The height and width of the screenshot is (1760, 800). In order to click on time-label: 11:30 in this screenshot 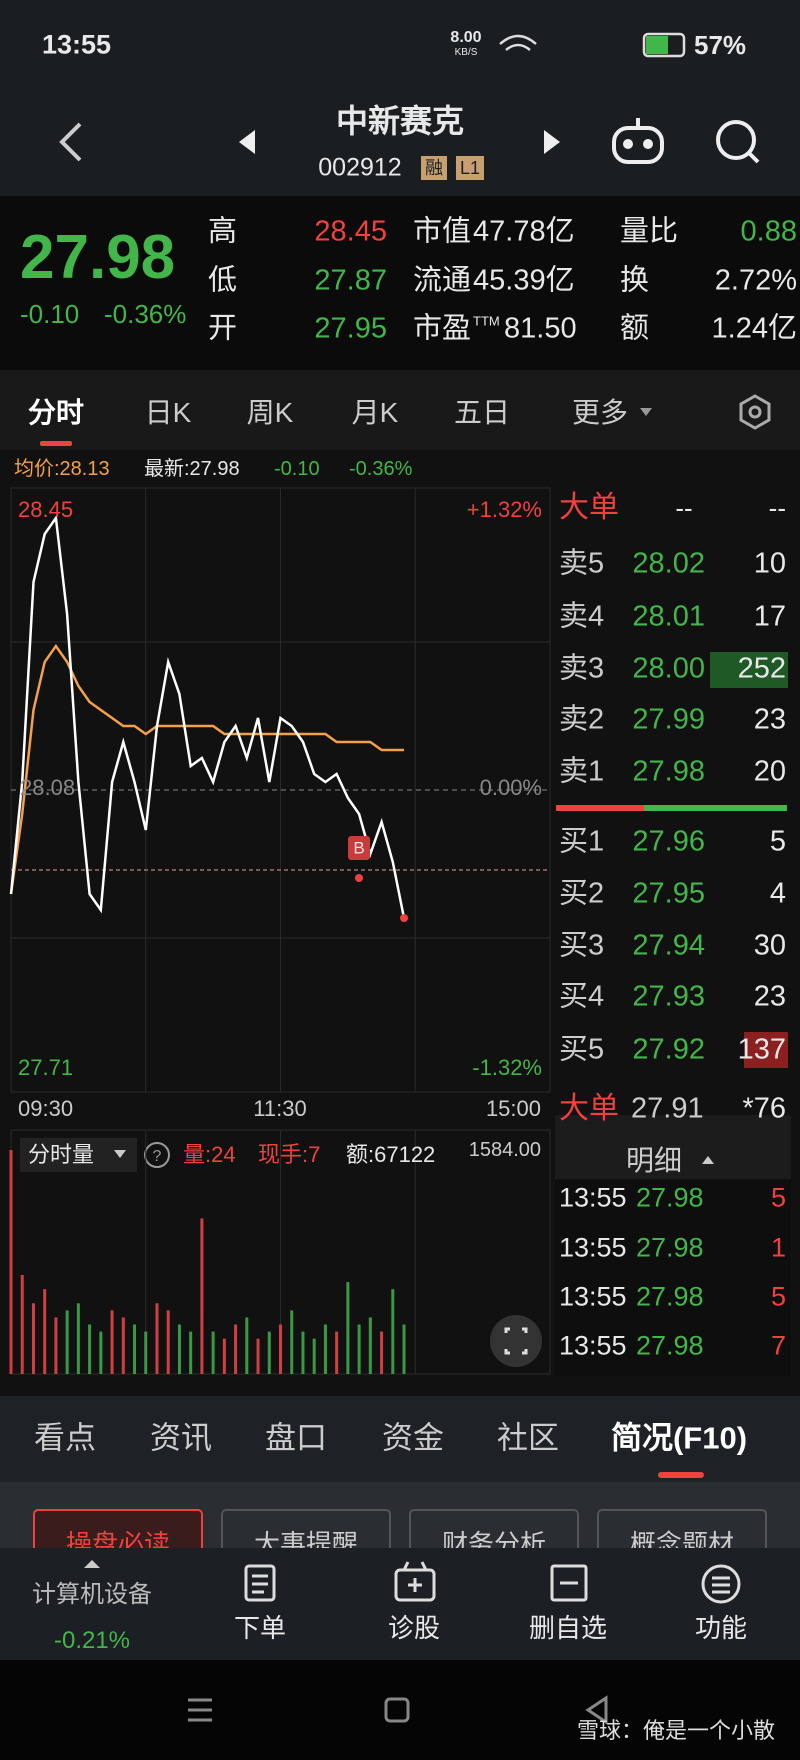, I will do `click(280, 1108)`.